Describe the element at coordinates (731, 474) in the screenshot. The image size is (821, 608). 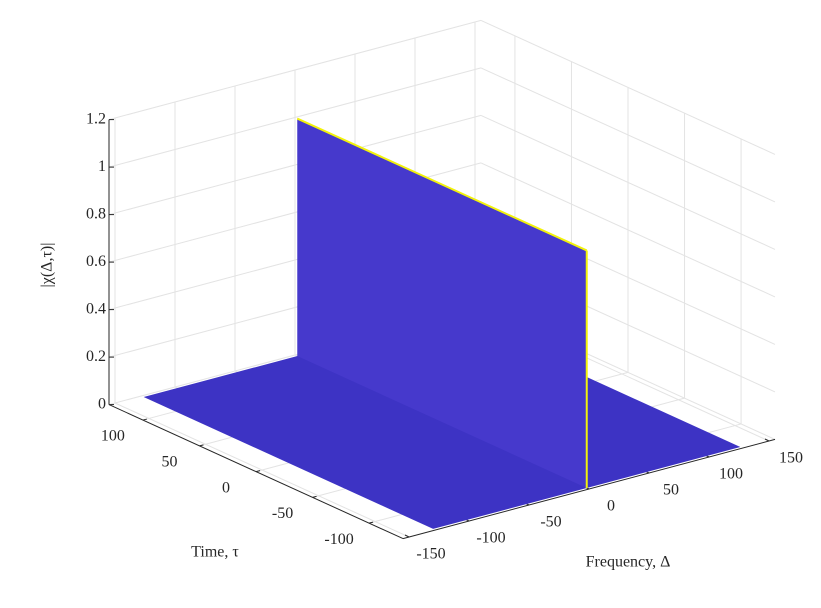
I see `x-tick-label: 100` at that location.